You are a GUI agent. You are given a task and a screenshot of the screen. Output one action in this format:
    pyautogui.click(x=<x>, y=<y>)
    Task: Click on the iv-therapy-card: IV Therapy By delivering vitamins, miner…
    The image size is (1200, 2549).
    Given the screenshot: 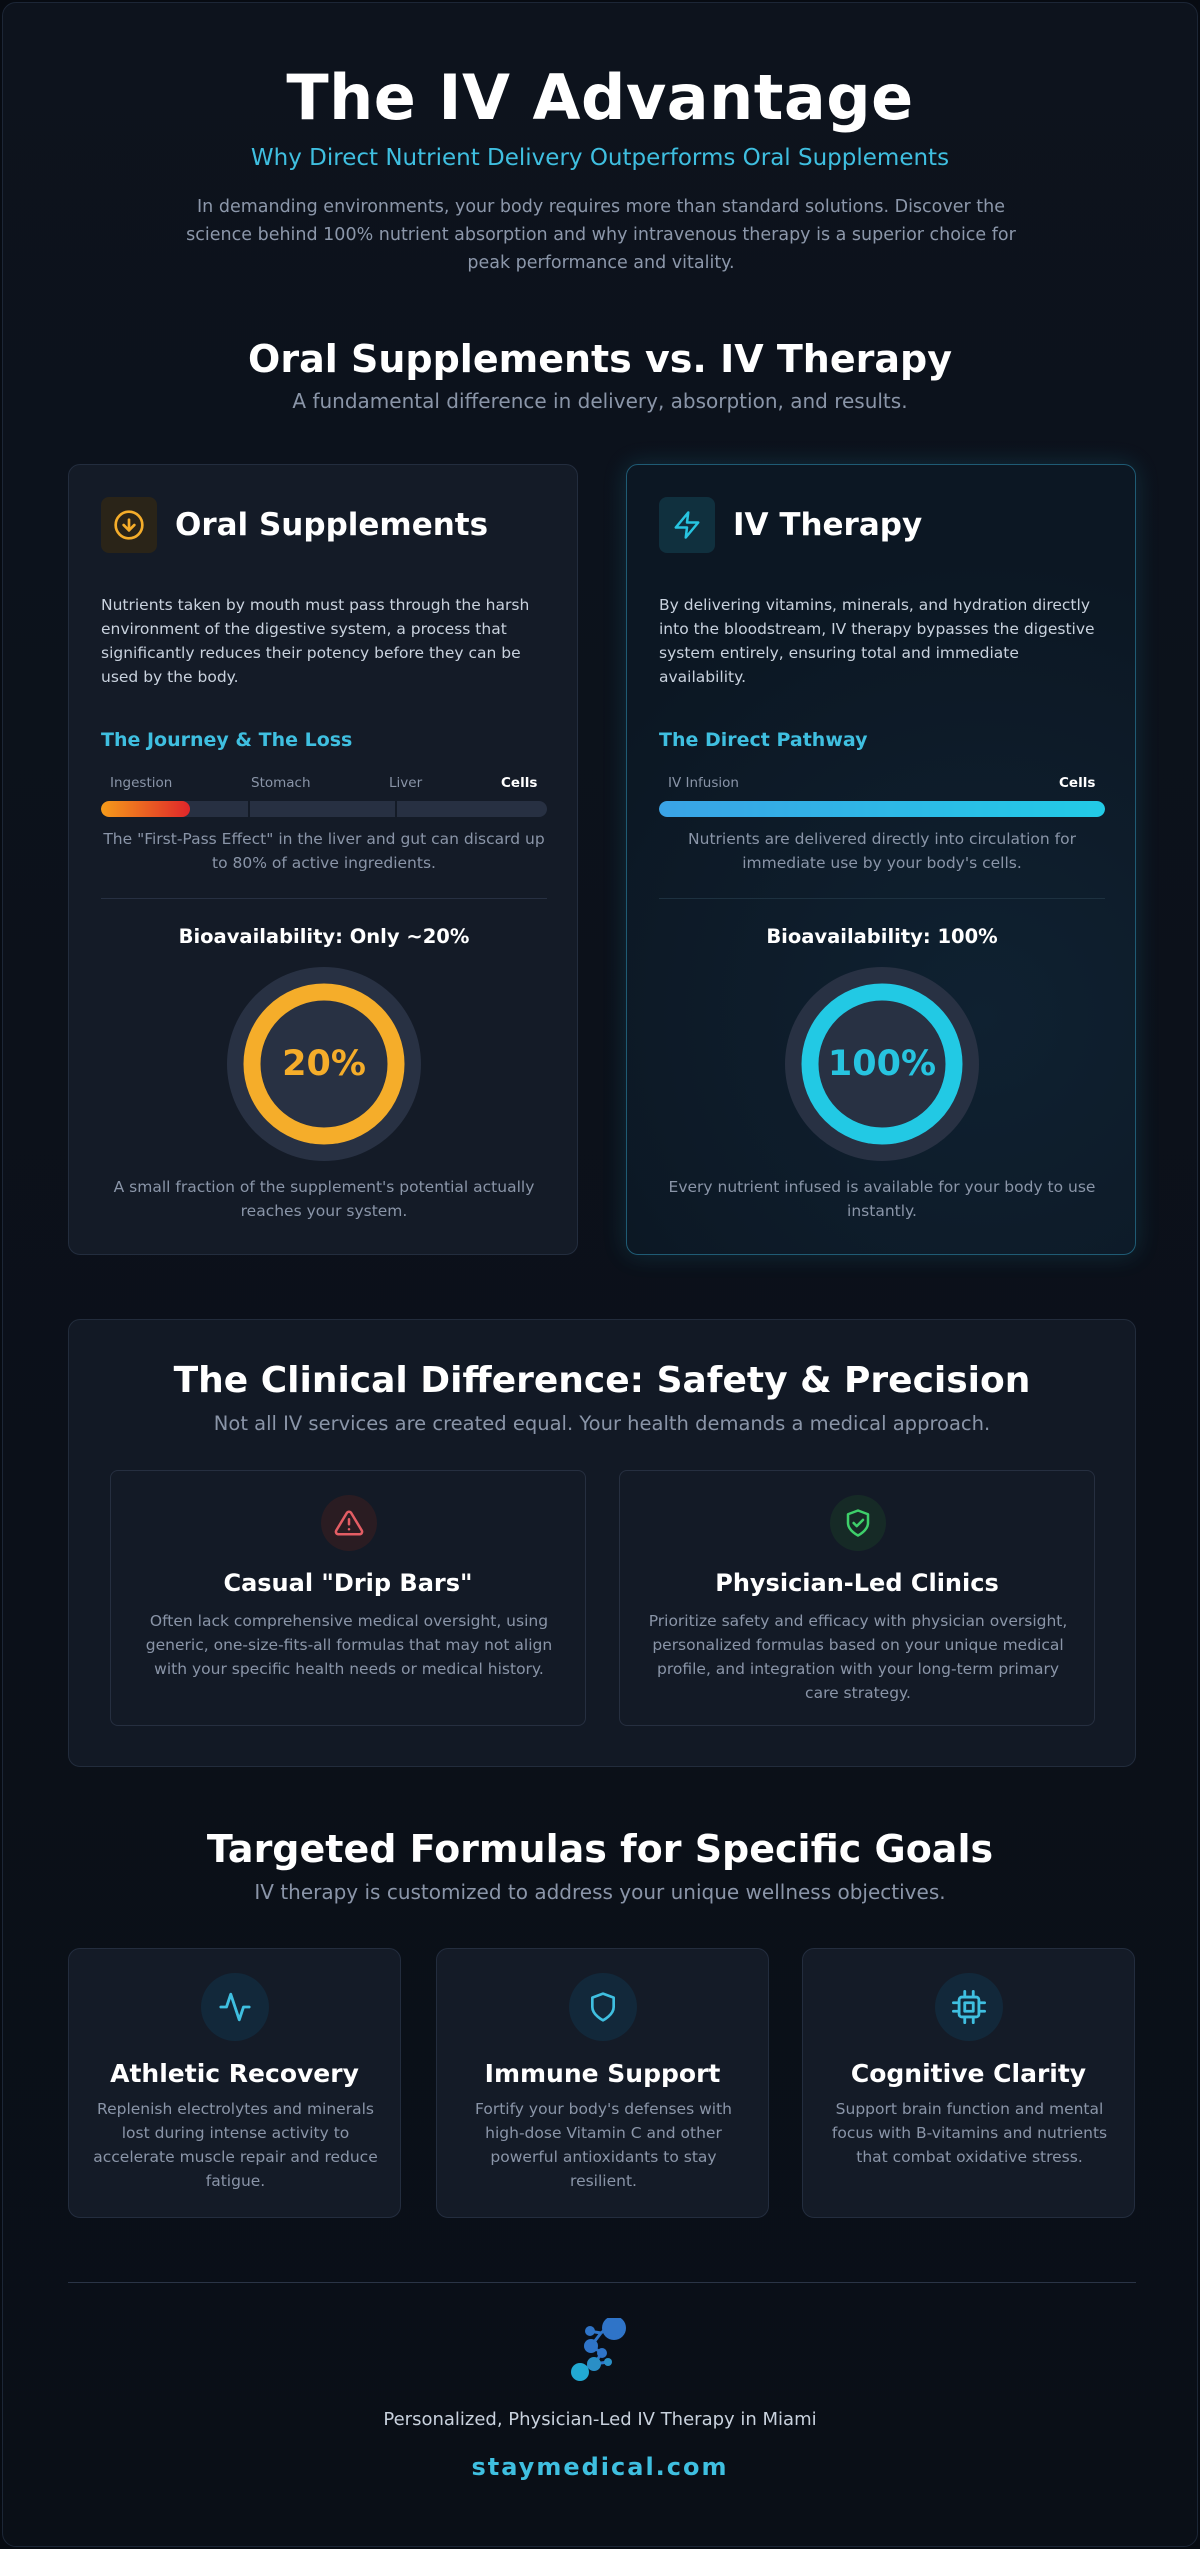 What is the action you would take?
    pyautogui.click(x=881, y=859)
    